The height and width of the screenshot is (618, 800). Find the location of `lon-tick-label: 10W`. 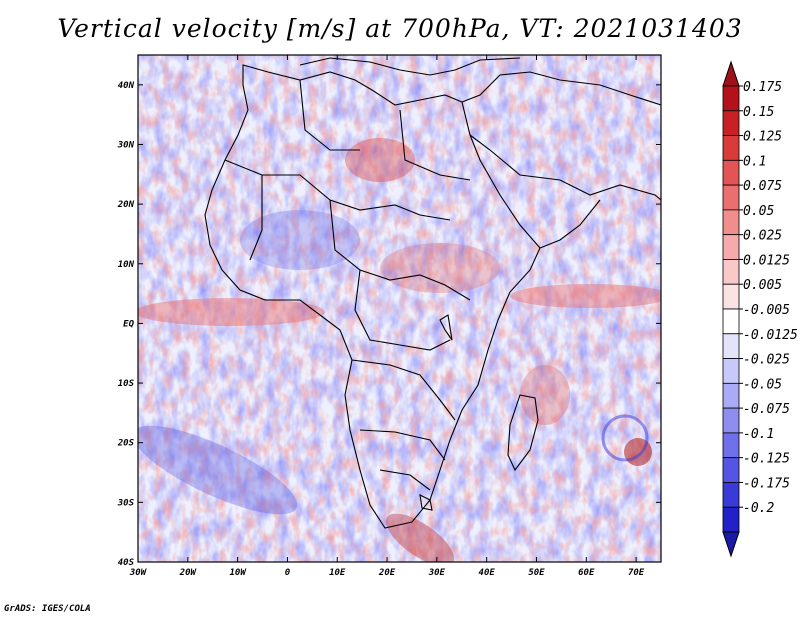

lon-tick-label: 10W is located at coordinates (238, 573).